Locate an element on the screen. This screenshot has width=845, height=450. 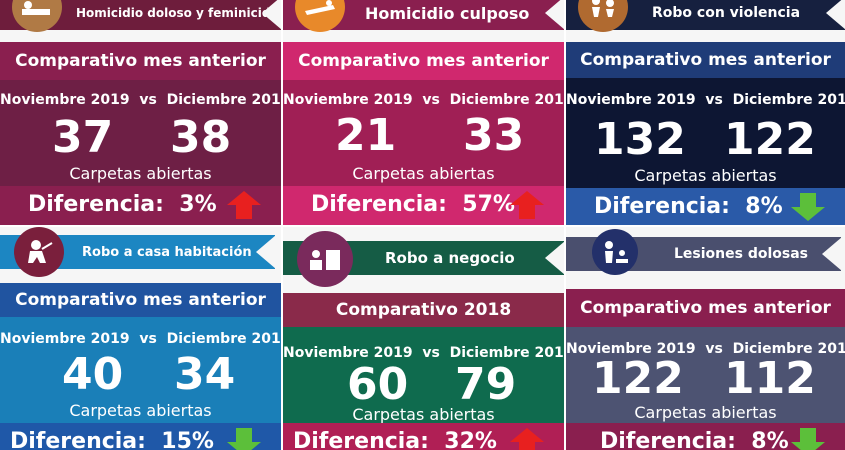
value-previous: 21 is located at coordinates (366, 135).